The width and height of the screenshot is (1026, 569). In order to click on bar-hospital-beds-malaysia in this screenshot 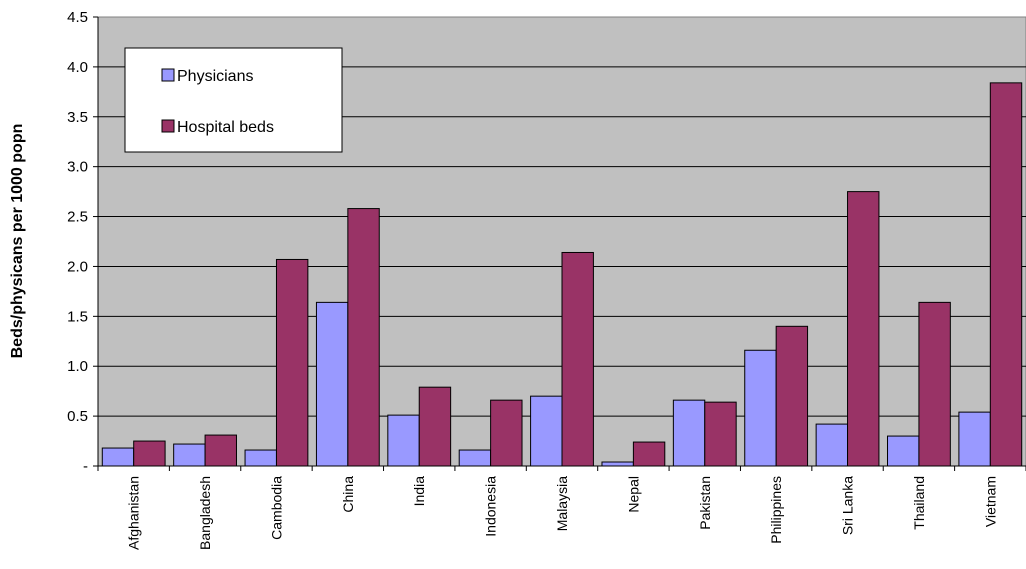, I will do `click(577, 359)`.